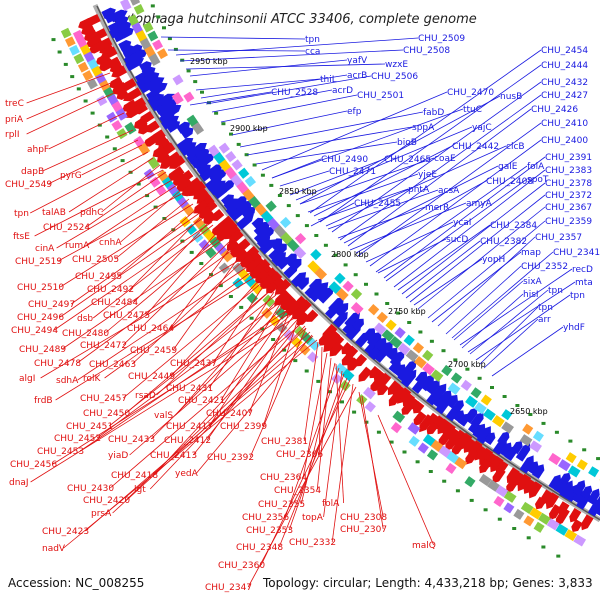  I want to click on gene-label: CHU_2407, so click(229, 414).